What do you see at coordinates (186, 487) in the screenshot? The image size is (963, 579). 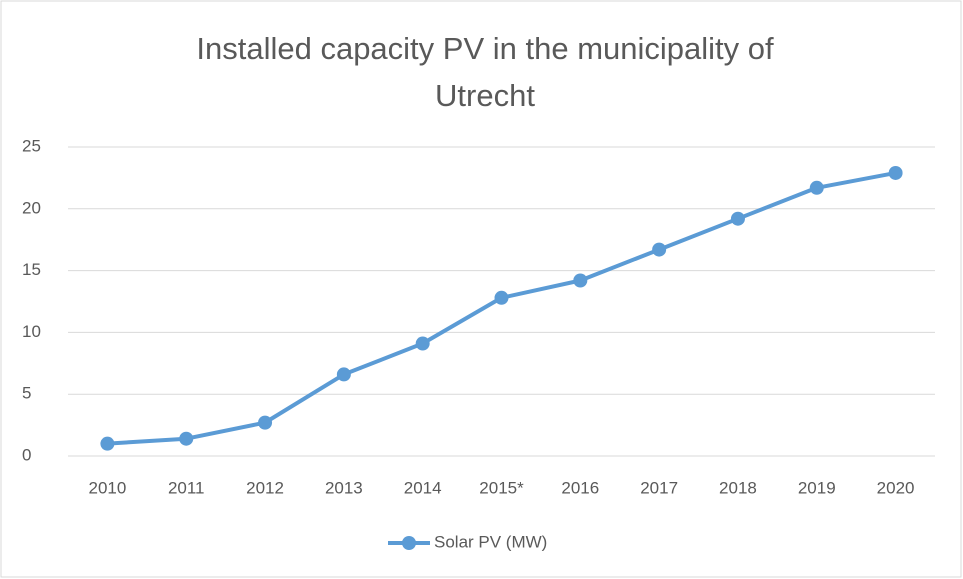 I see `x-tick-label: 2011` at bounding box center [186, 487].